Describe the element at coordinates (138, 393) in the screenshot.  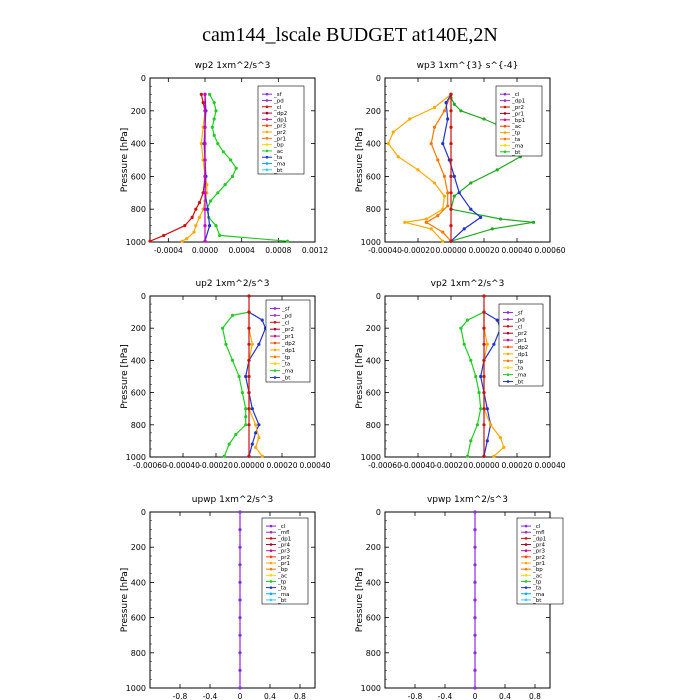
I see `y-tick-label: 600` at that location.